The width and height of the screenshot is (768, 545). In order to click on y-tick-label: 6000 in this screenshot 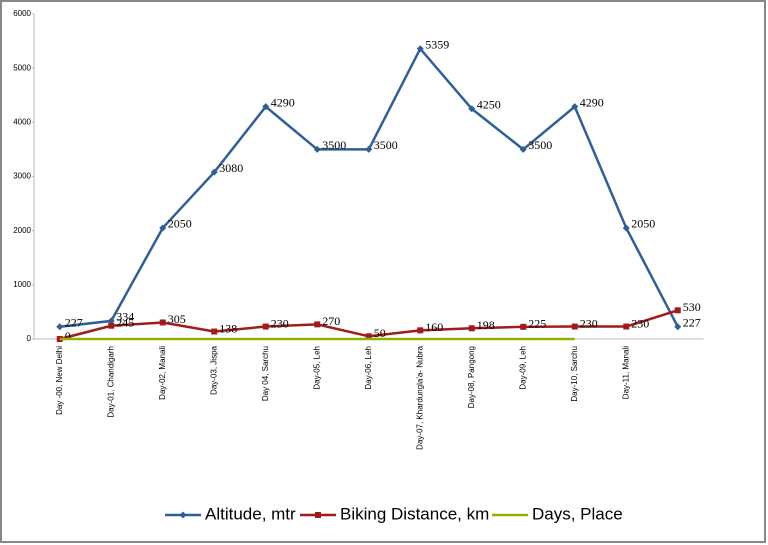, I will do `click(22, 13)`.